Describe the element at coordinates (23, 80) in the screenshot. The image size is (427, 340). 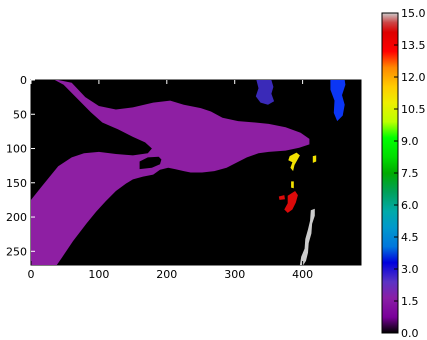
I see `y-tick-label: 0` at that location.